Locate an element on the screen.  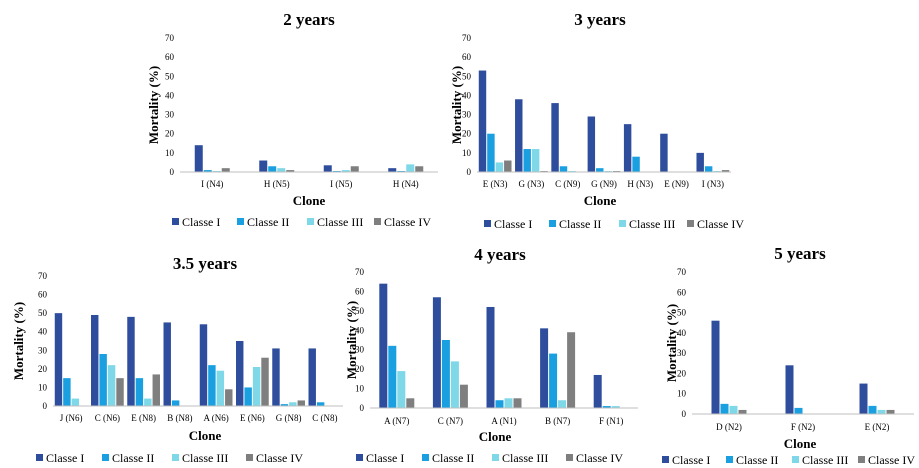
x-tick-label: H (N3) is located at coordinates (640, 184).